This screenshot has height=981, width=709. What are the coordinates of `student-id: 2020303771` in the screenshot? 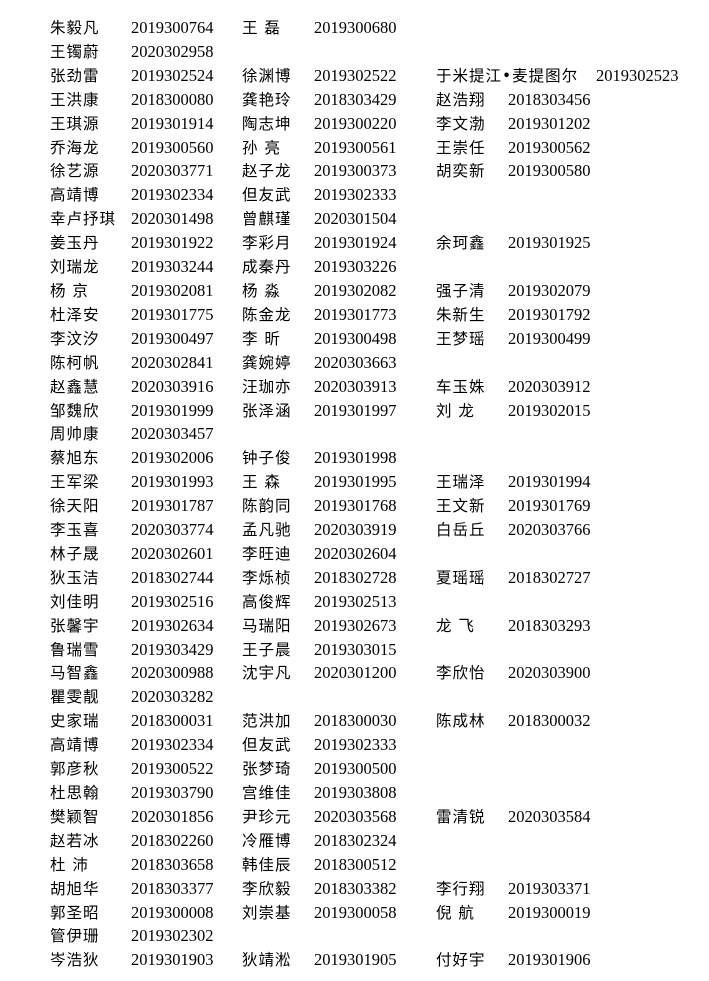 It's located at (172, 171).